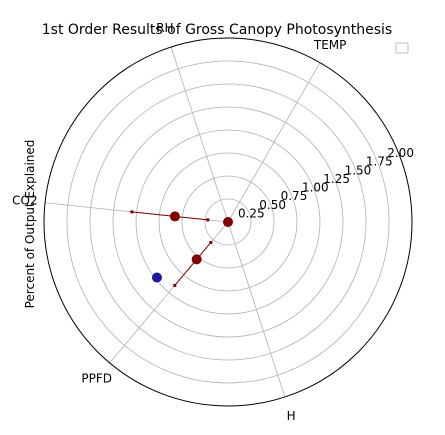 This screenshot has width=445, height=435. What do you see at coordinates (30, 224) in the screenshot?
I see `y-axis-label: Percent of Output Explained` at bounding box center [30, 224].